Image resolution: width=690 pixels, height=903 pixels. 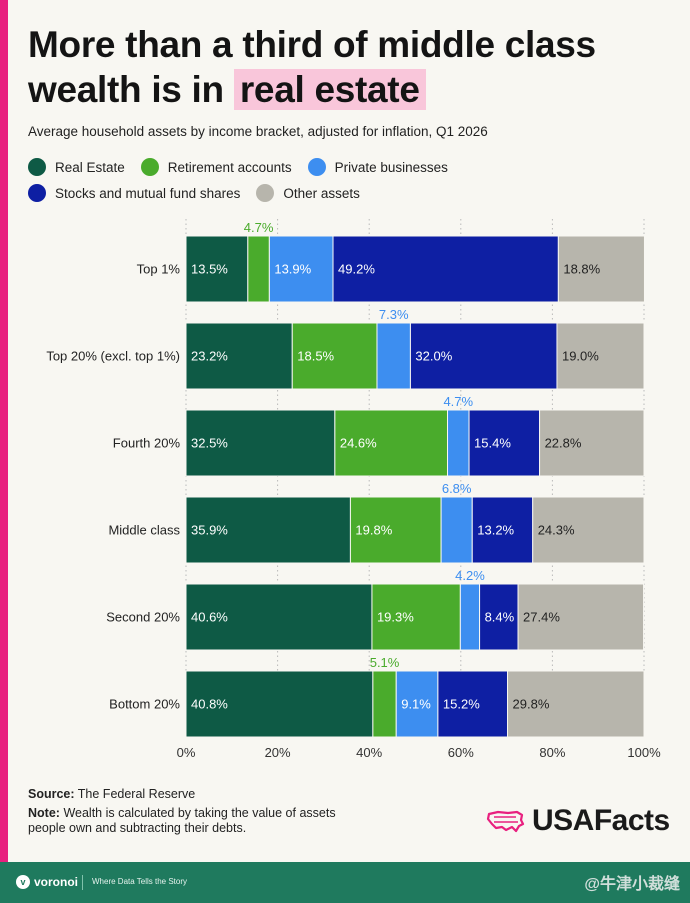 What do you see at coordinates (329, 89) in the screenshot?
I see `title-highlight: real estate` at bounding box center [329, 89].